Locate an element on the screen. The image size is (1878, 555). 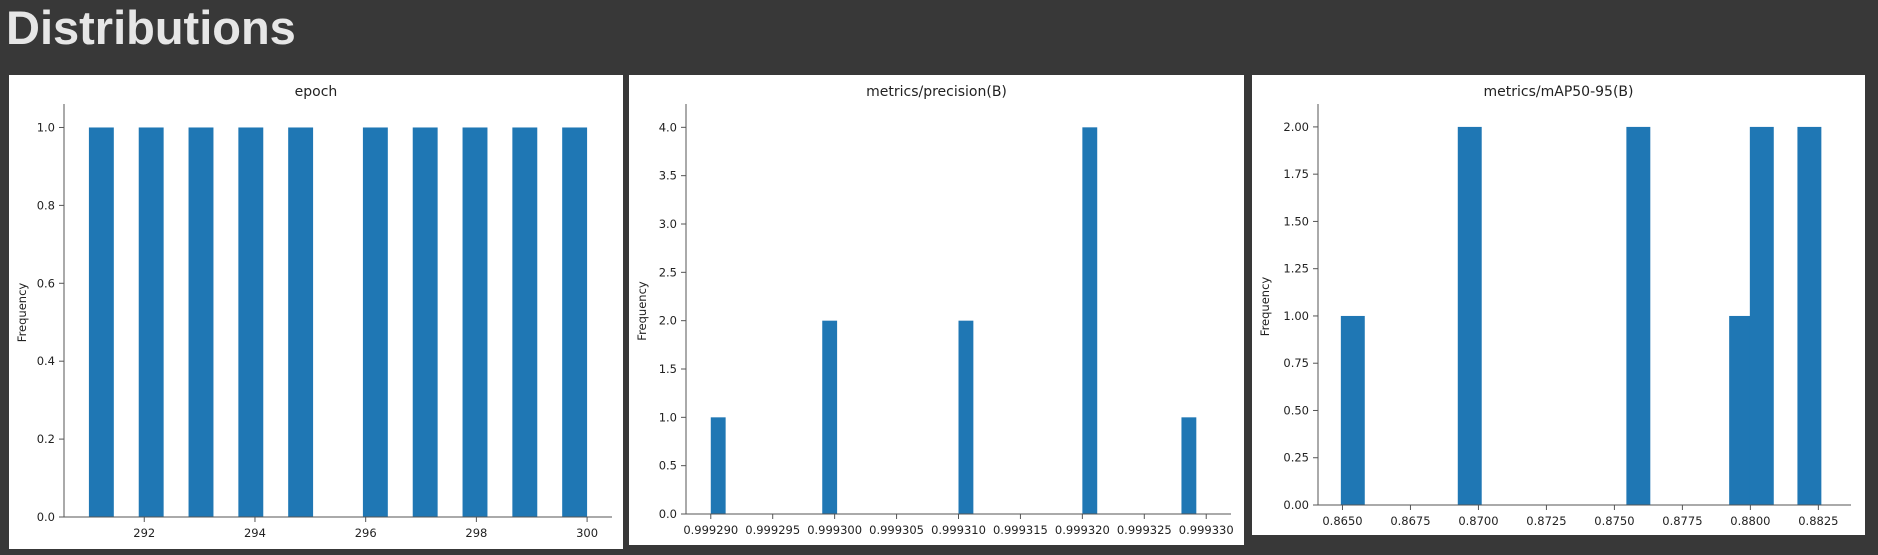
x-tick-label: 0.999290 is located at coordinates (710, 530).